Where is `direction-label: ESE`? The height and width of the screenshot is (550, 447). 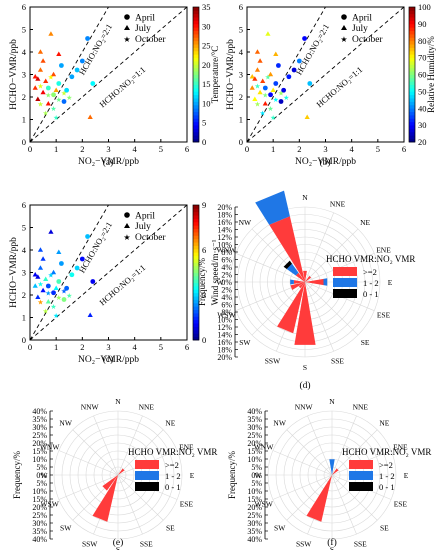 direction-label: ESE is located at coordinates (187, 503).